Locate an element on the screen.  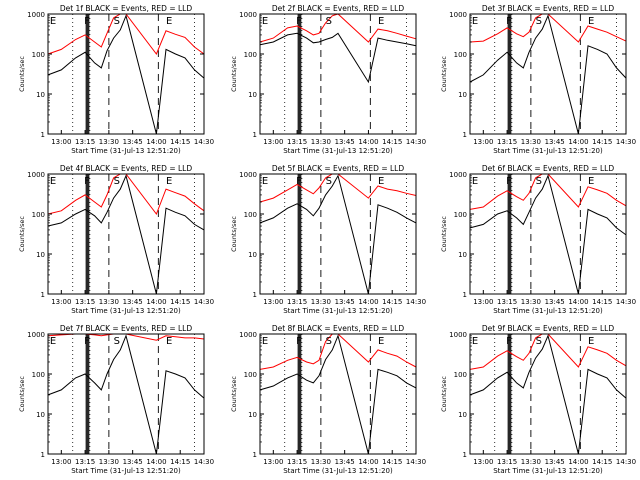
chart-title: Det 2f BLACK = Events, RED = LLD is located at coordinates (338, 8).